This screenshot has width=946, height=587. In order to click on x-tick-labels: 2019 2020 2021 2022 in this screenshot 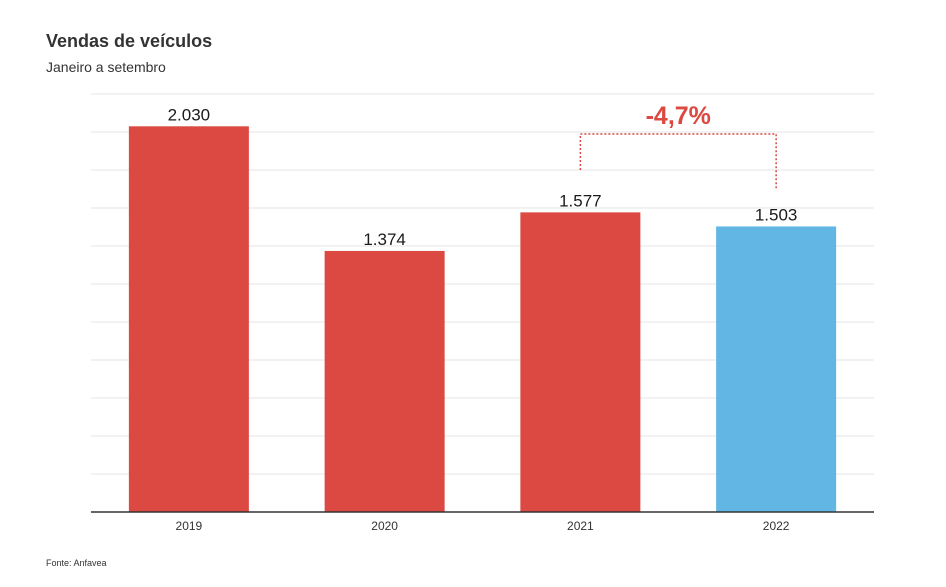, I will do `click(483, 526)`.